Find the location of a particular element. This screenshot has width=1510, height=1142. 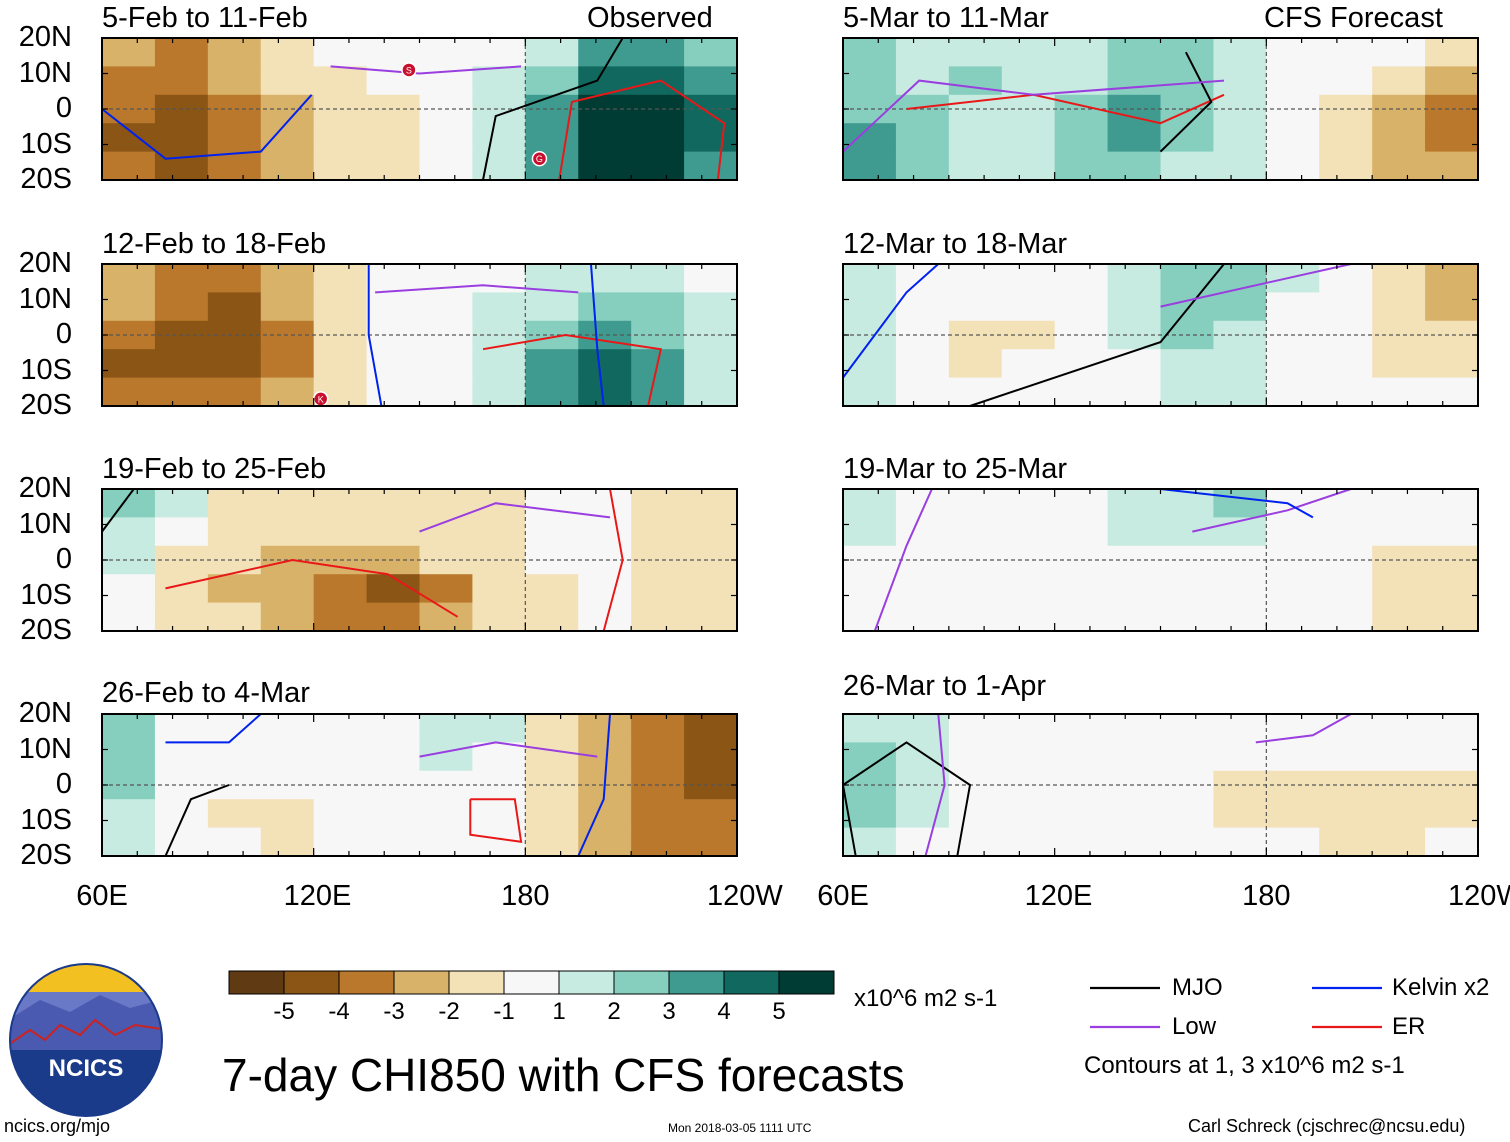

contour-note: Contours at 1, 3 x10^6 m2 s-1 is located at coordinates (1244, 1065).